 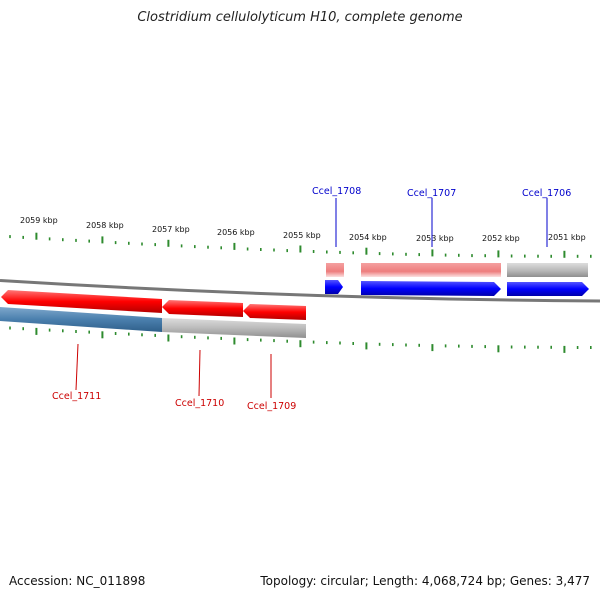 I want to click on forward-cds-track, so click(x=457, y=288).